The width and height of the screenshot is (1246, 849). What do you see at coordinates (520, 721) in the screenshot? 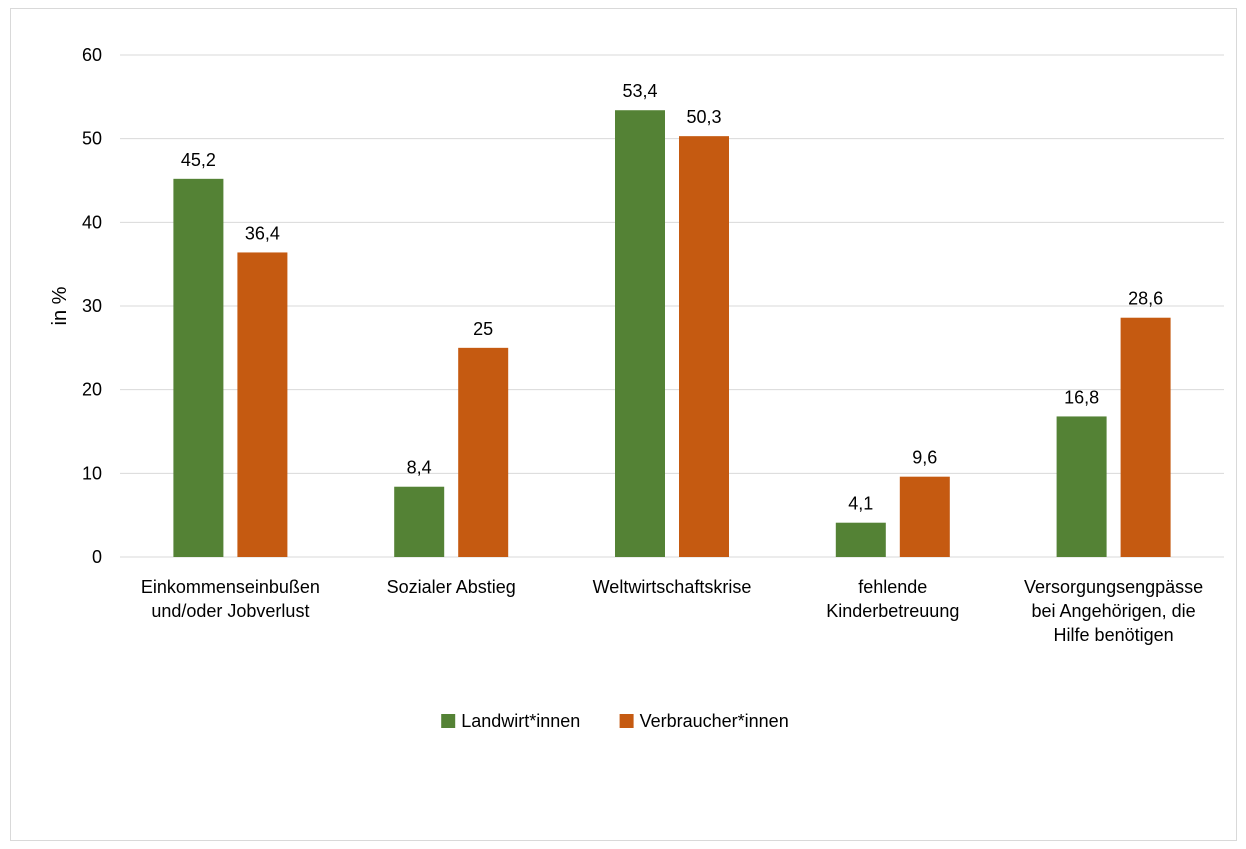
I see `legend-entry: Landwirt*innen` at bounding box center [520, 721].